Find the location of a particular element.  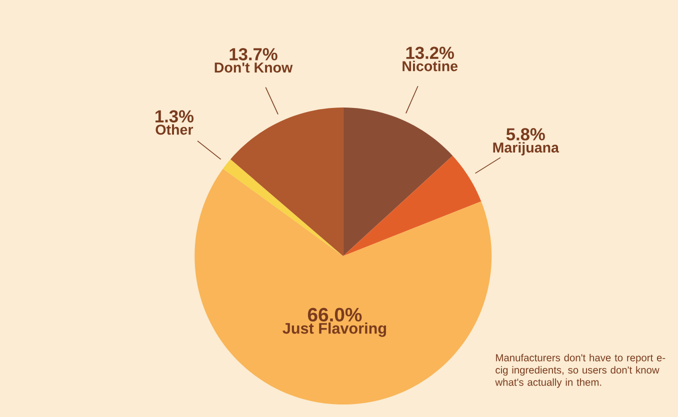

text: Manufacturers don't have to report e-cig ingredients, so users don't know what's actually in them. is located at coordinates (580, 371).